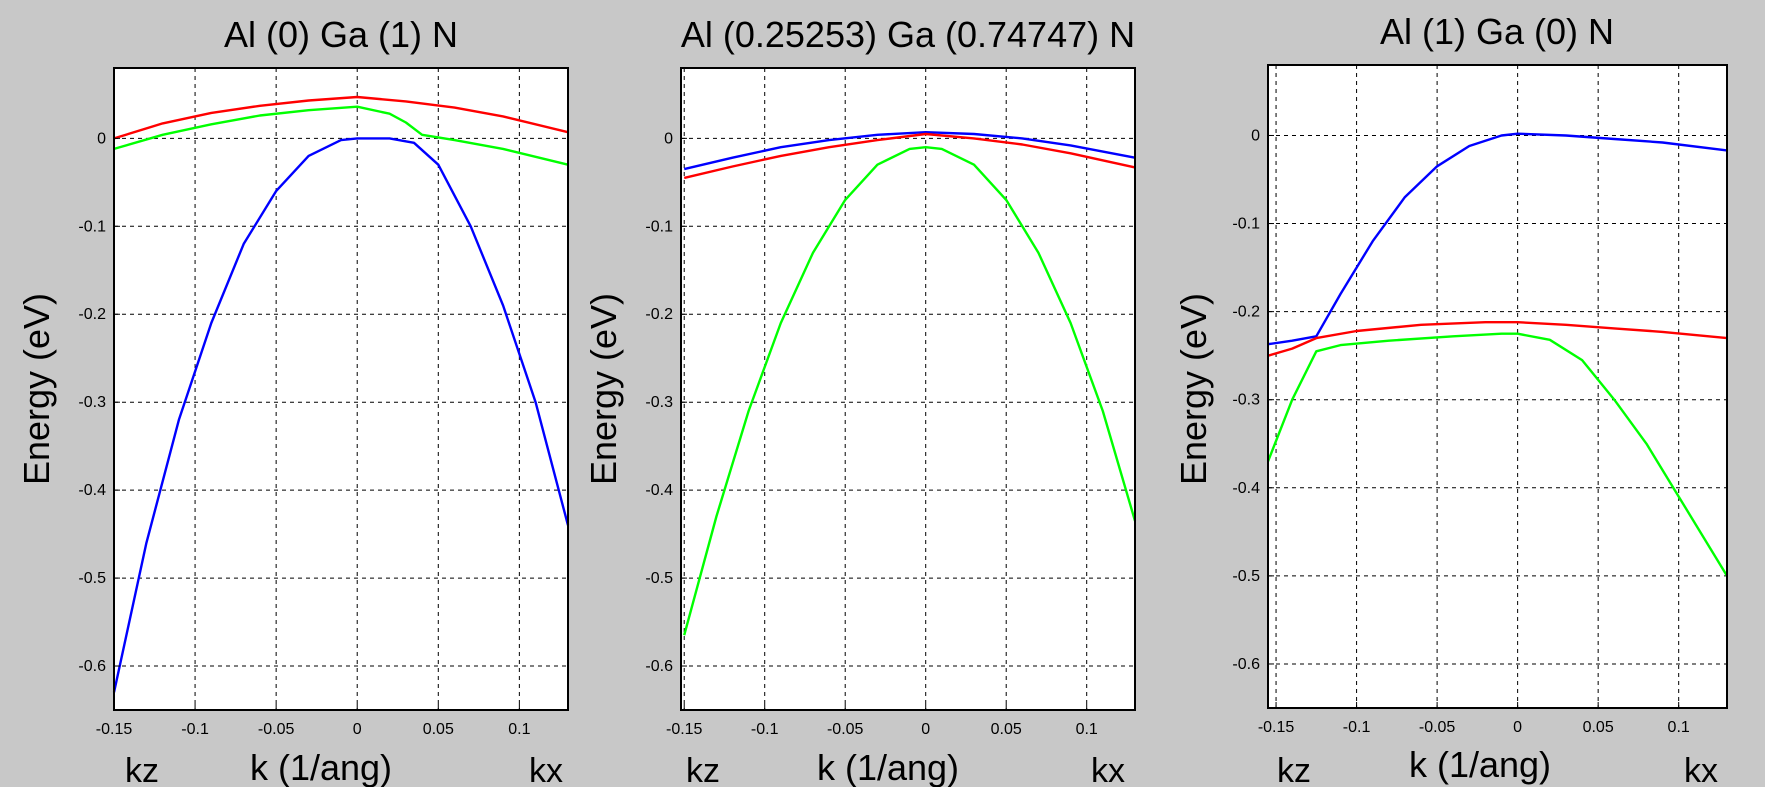 Image resolution: width=1765 pixels, height=787 pixels. I want to click on panel-3-x-right-label: kx, so click(1701, 769).